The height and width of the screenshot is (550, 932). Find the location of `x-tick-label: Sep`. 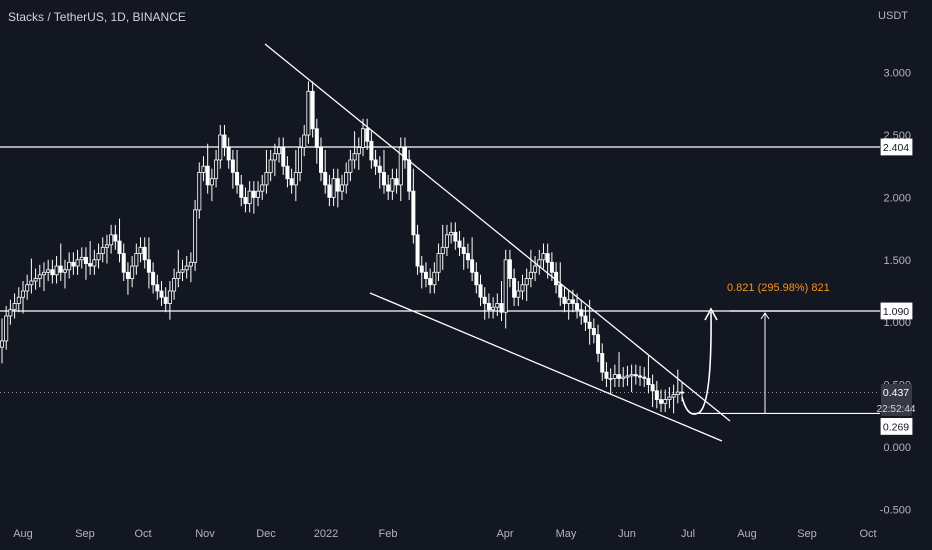

x-tick-label: Sep is located at coordinates (807, 534).